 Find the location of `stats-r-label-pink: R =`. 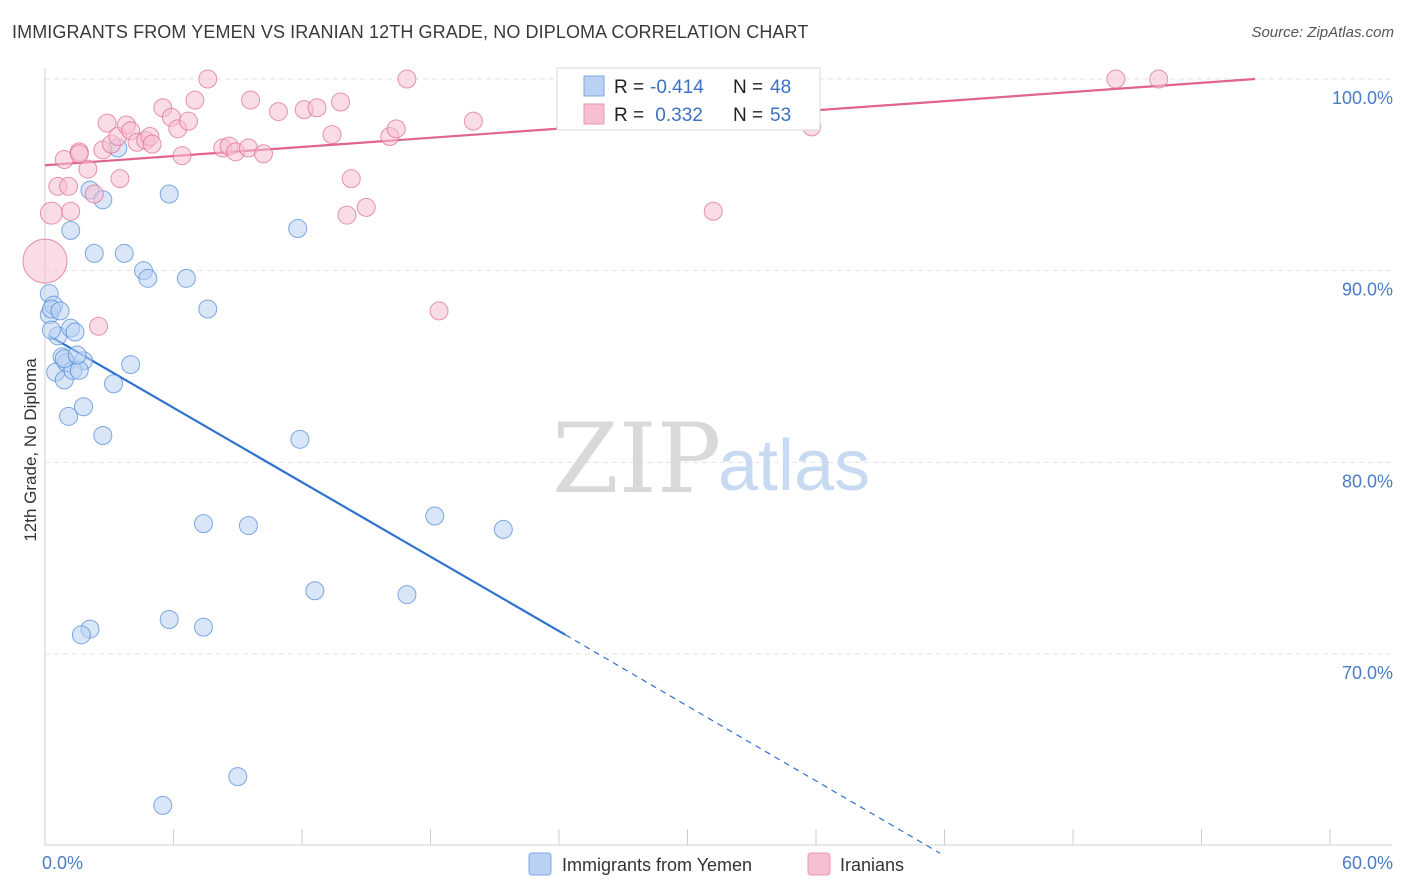

stats-r-label-pink: R = is located at coordinates (629, 115).